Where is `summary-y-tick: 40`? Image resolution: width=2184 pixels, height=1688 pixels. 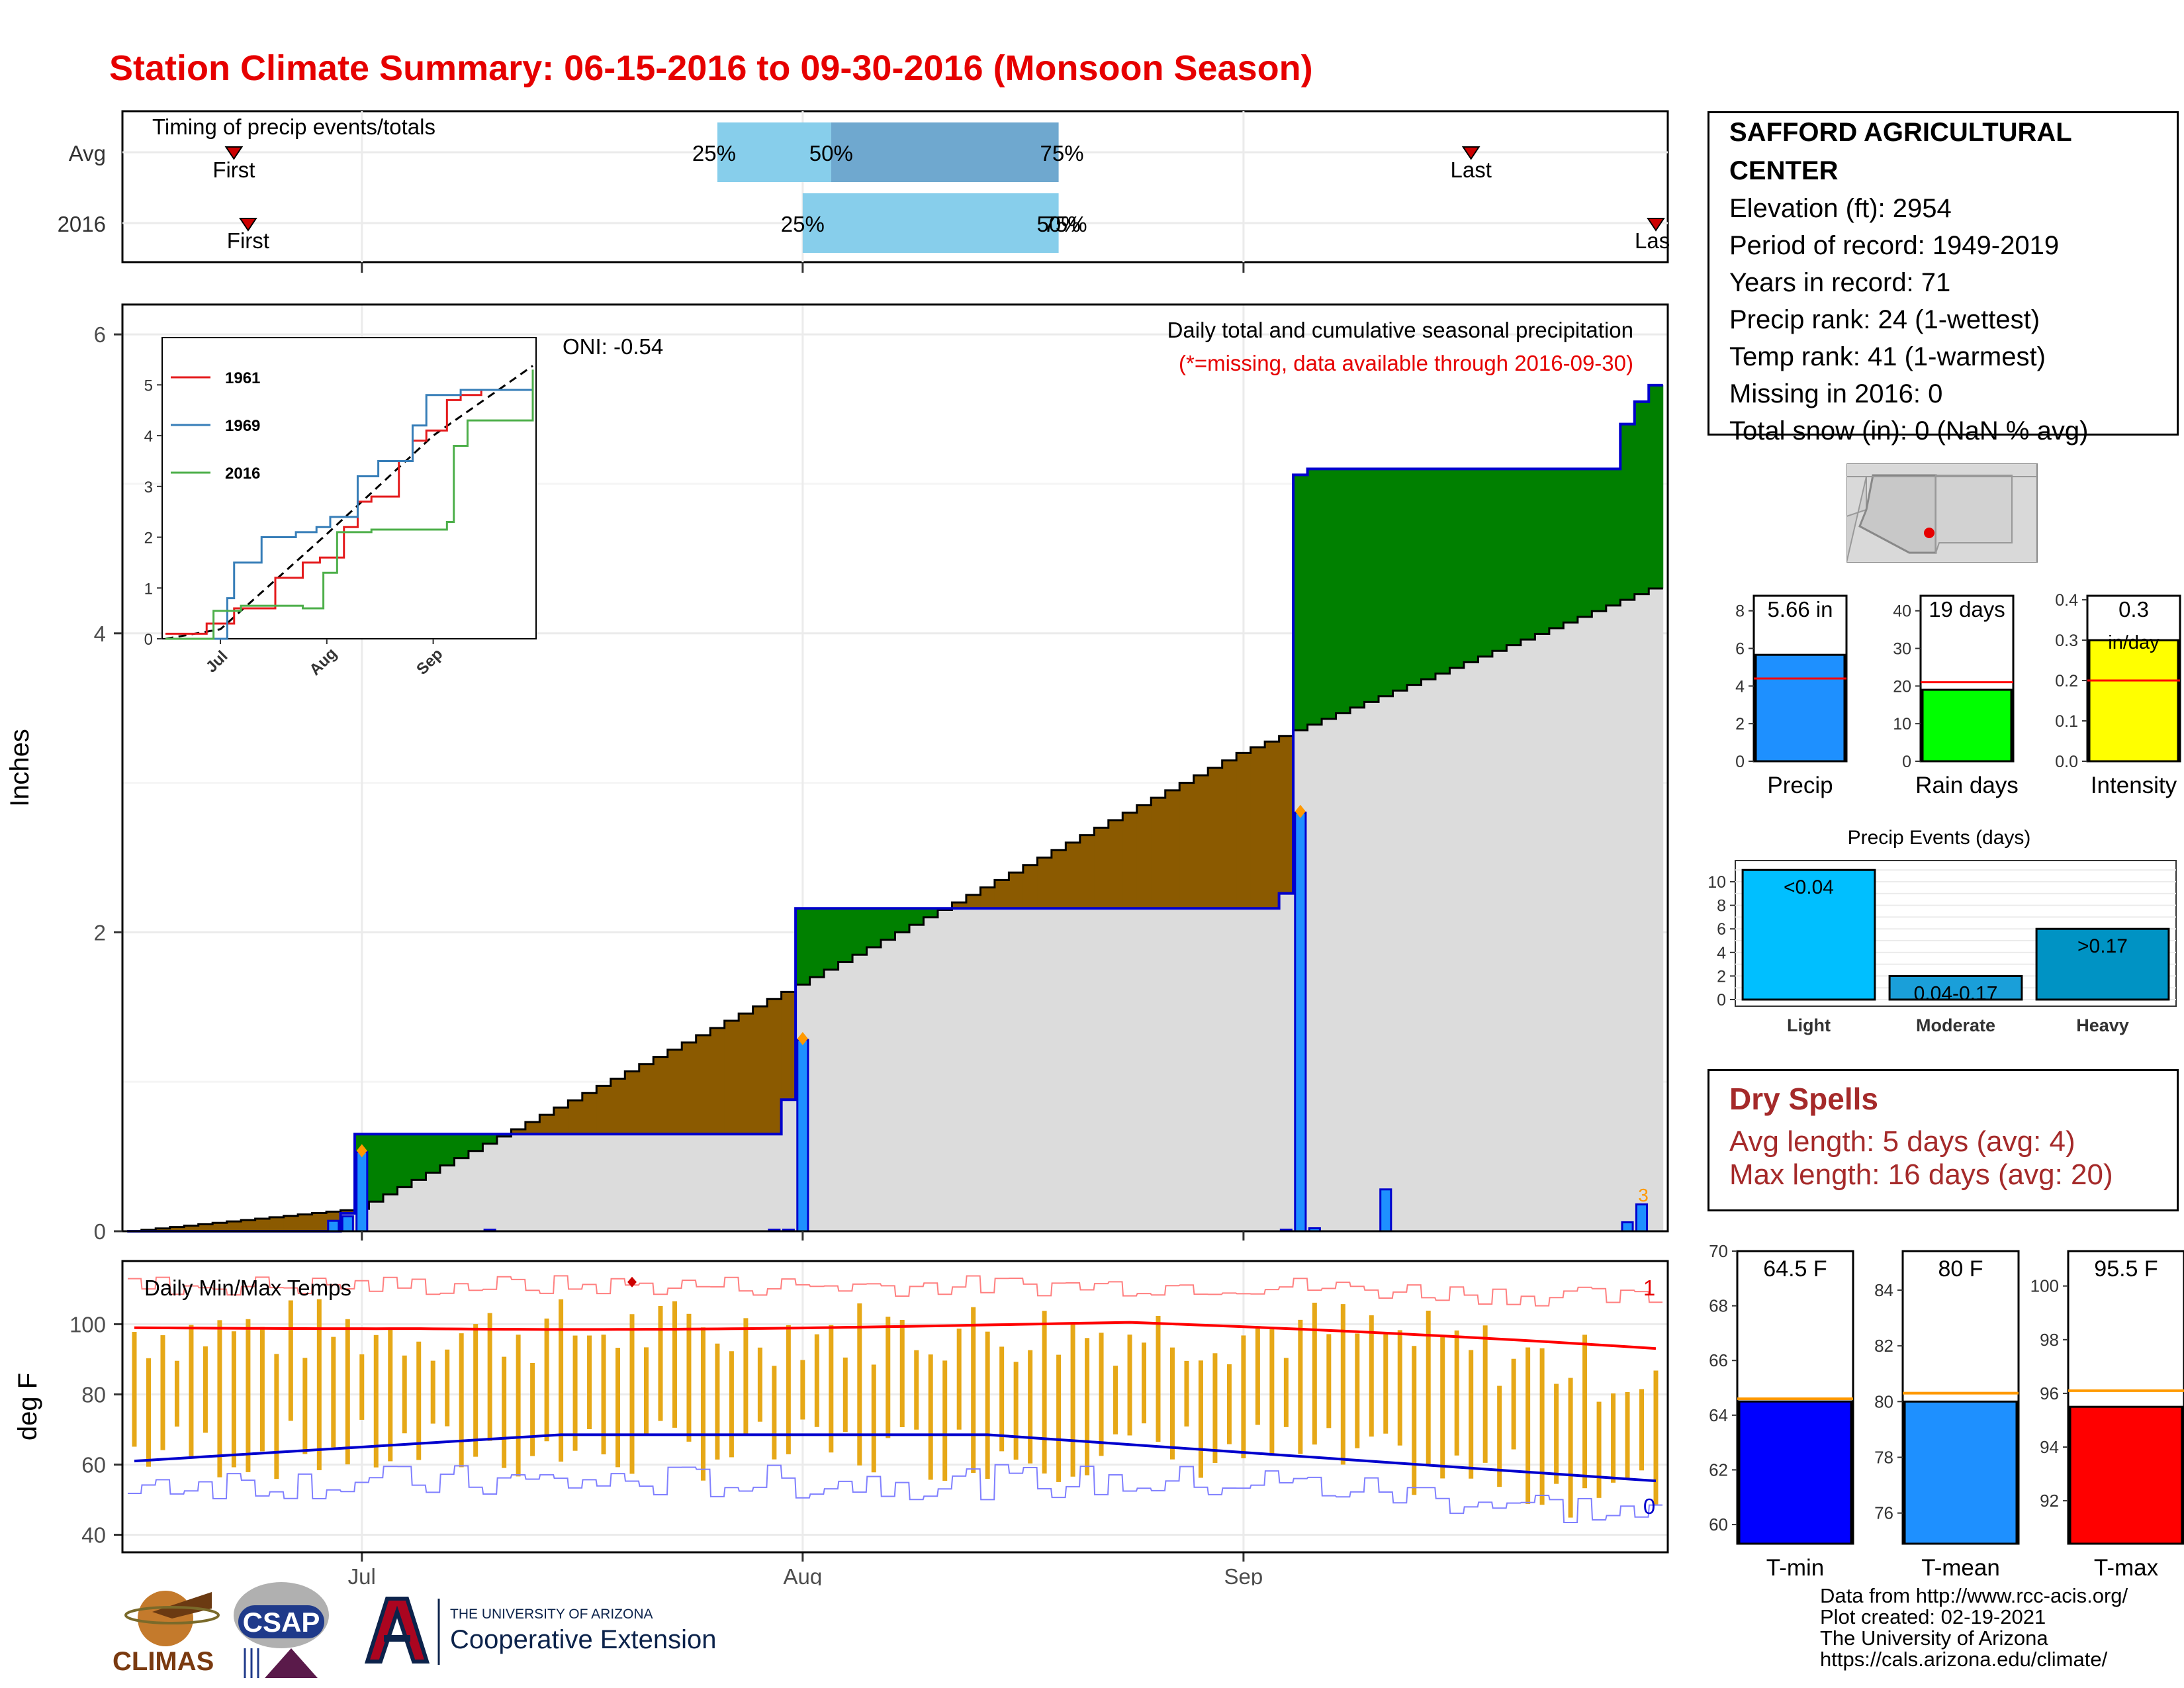
summary-y-tick: 40 is located at coordinates (1902, 611).